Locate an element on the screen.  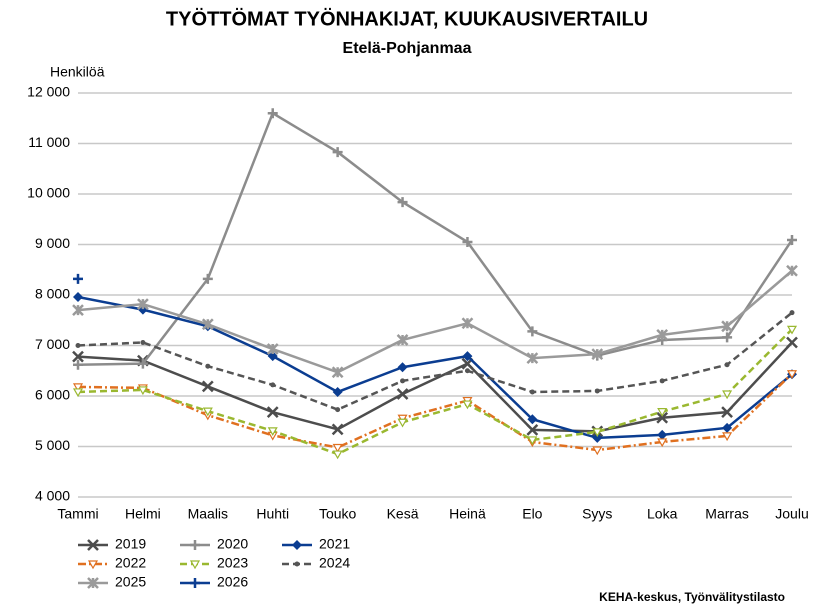
x-tick-label: Touko is located at coordinates (338, 514).